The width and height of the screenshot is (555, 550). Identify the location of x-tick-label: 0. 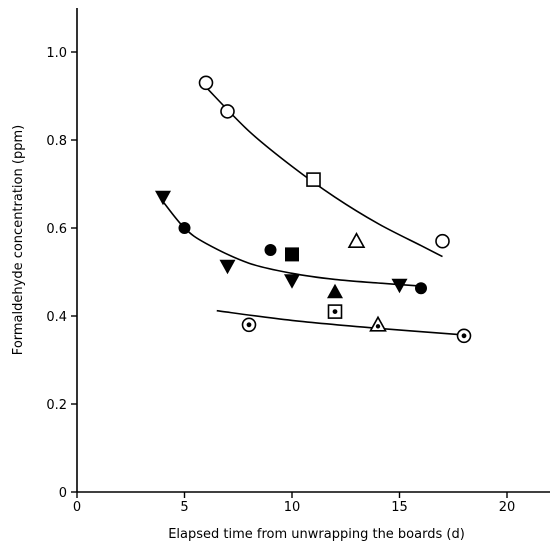
(77, 507).